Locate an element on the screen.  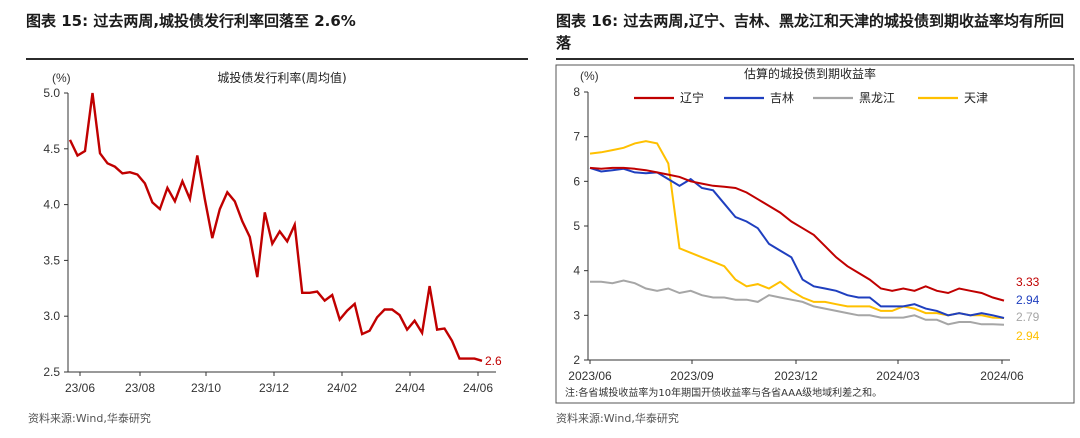
right-y-tick-label: 4 is located at coordinates (576, 271).